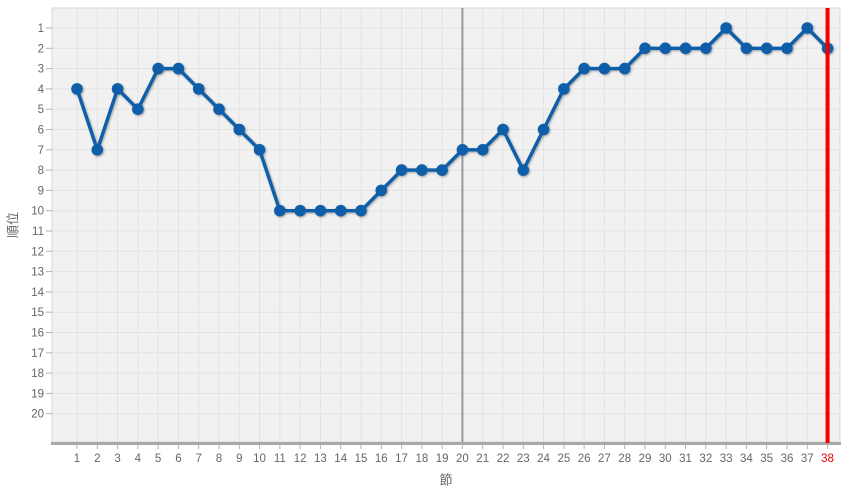 The height and width of the screenshot is (495, 849). What do you see at coordinates (442, 459) in the screenshot?
I see `x-tick-label: 19` at bounding box center [442, 459].